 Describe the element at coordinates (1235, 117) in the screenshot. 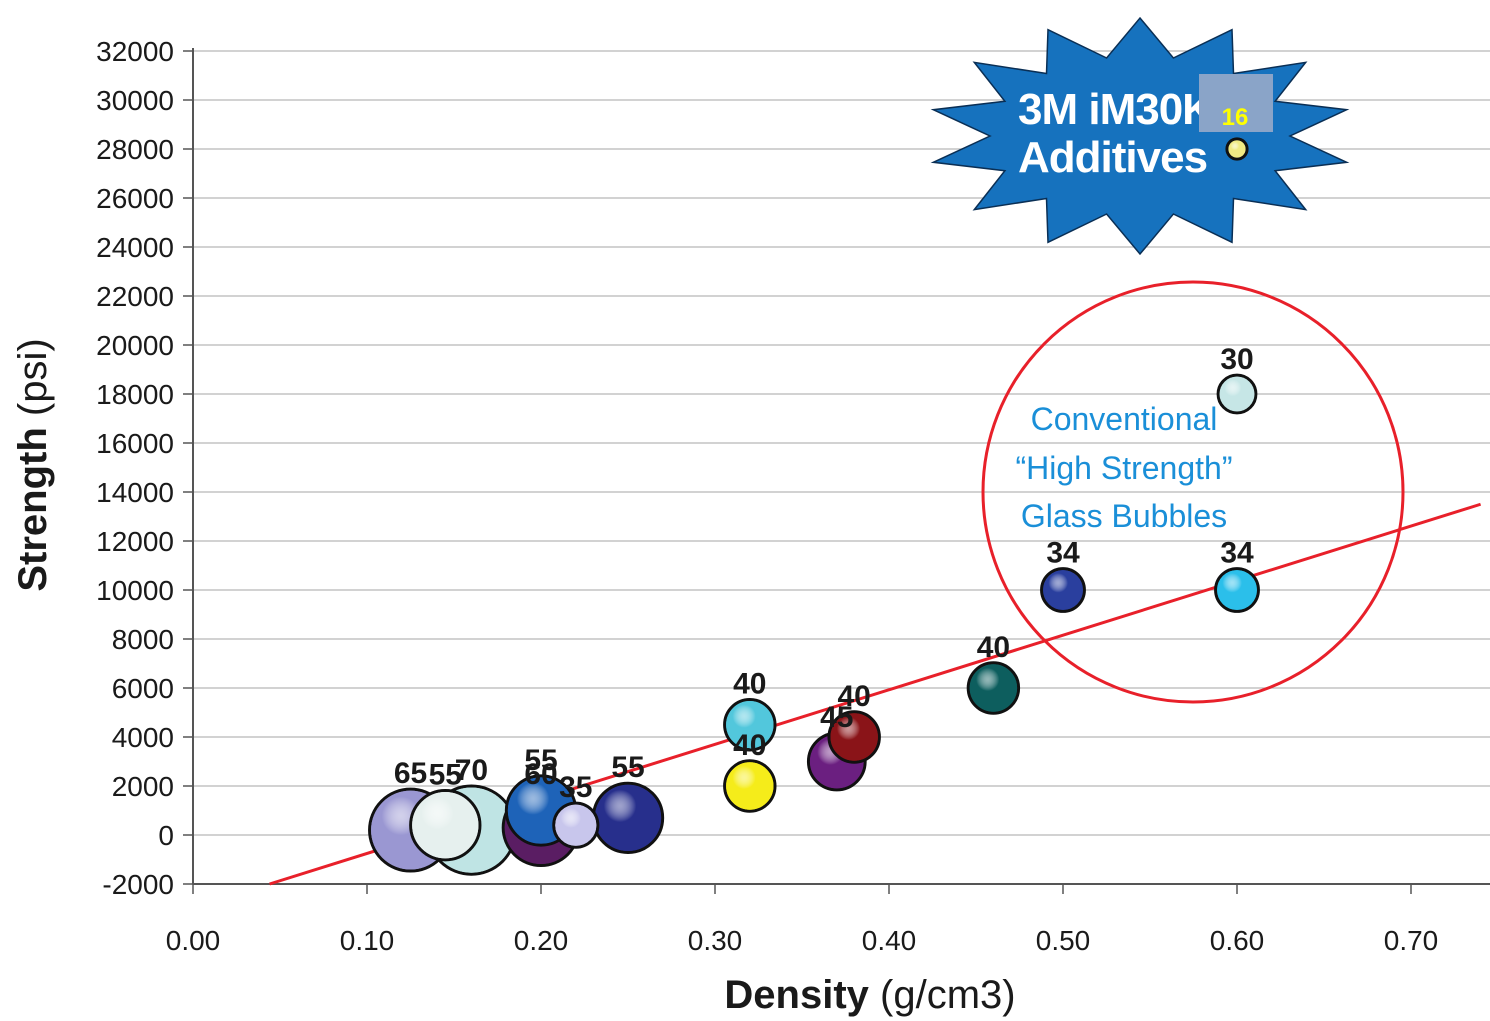

I see `bubble-label: 16` at that location.